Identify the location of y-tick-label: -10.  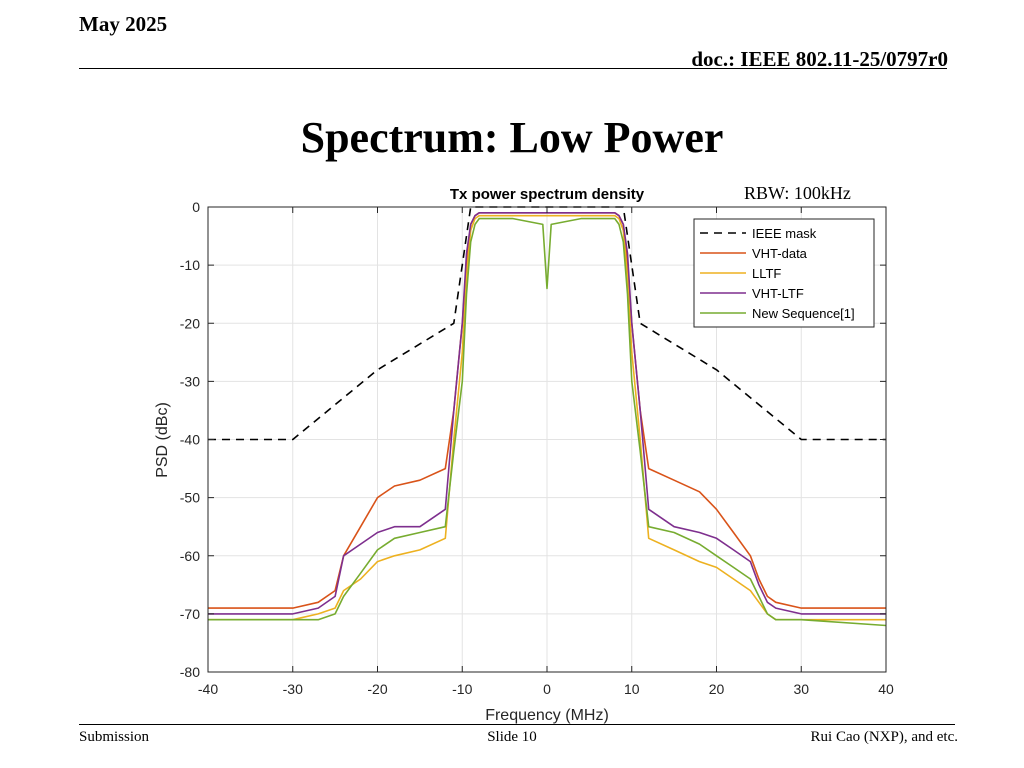
(190, 265).